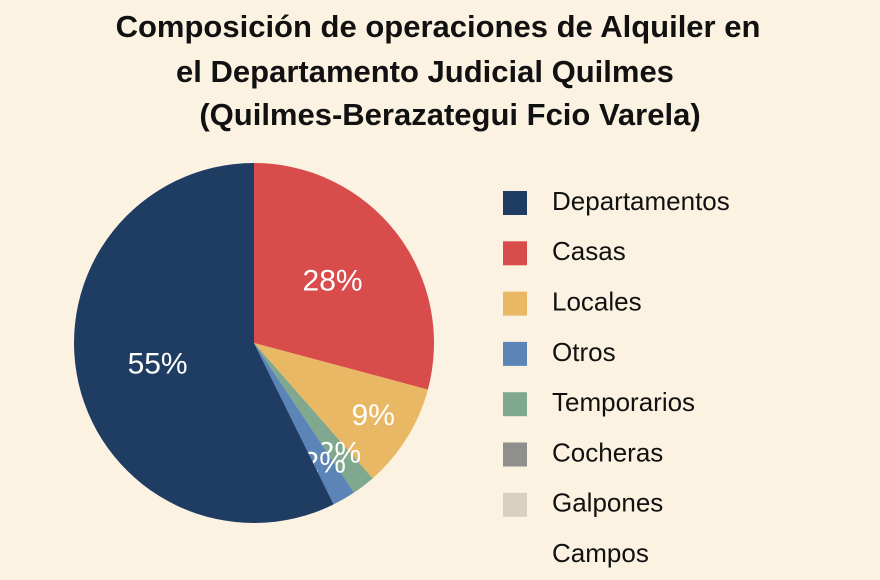 Image resolution: width=880 pixels, height=580 pixels. What do you see at coordinates (607, 452) in the screenshot?
I see `legend-label: Cocheras` at bounding box center [607, 452].